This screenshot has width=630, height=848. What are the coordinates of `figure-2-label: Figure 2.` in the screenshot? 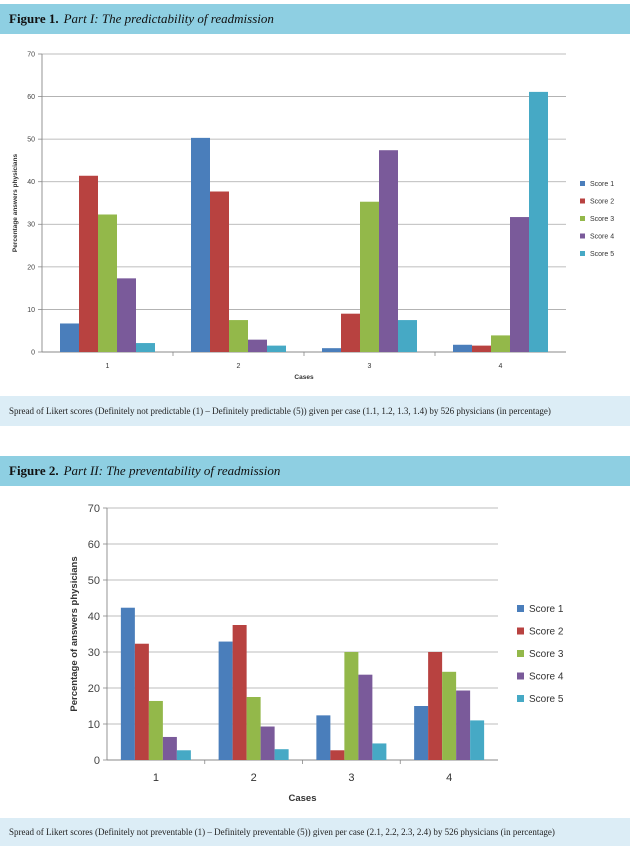 It's located at (34, 470).